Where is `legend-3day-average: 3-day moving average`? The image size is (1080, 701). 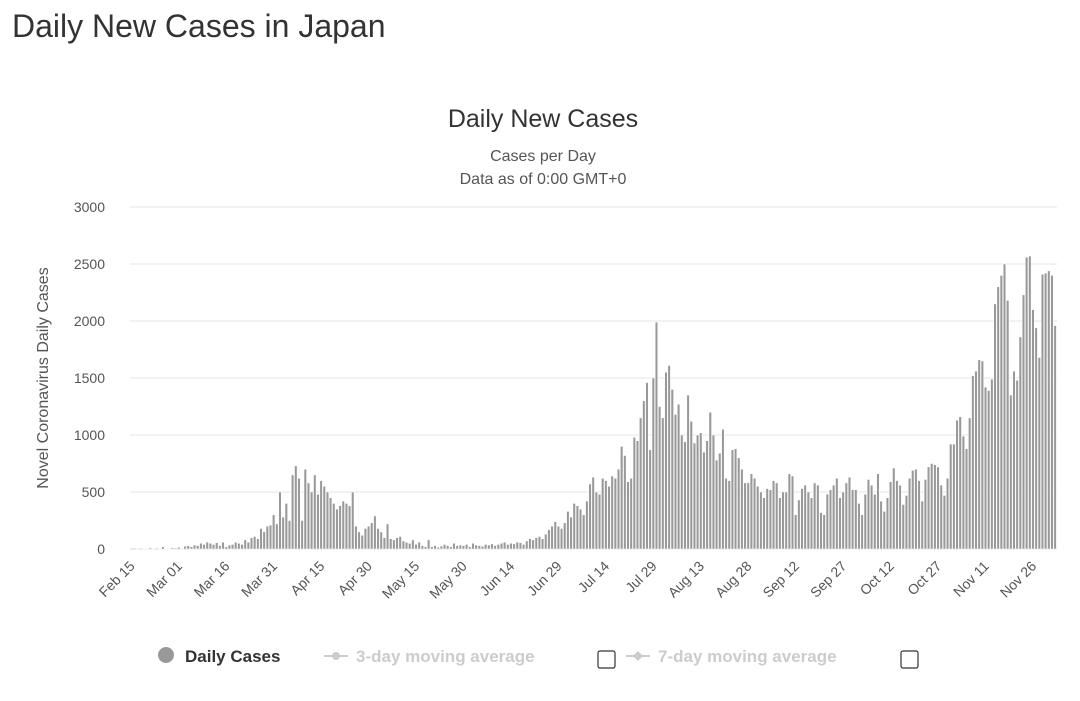
legend-3day-average: 3-day moving average is located at coordinates (445, 656).